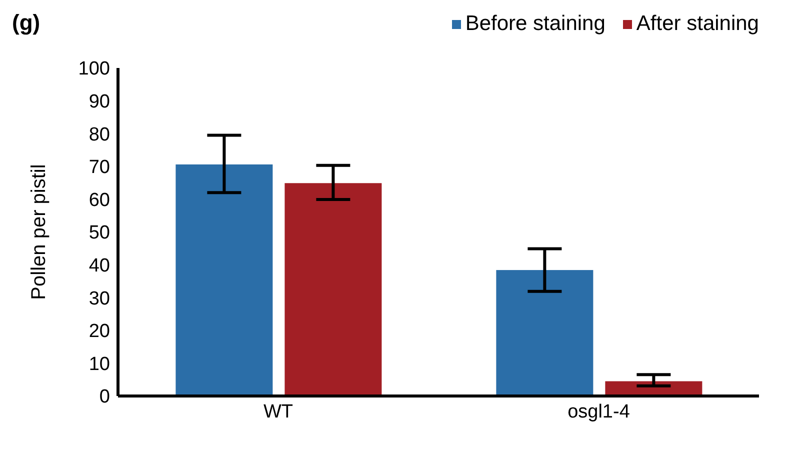 Image resolution: width=787 pixels, height=454 pixels. I want to click on x-tick-label: osgl1-4, so click(599, 411).